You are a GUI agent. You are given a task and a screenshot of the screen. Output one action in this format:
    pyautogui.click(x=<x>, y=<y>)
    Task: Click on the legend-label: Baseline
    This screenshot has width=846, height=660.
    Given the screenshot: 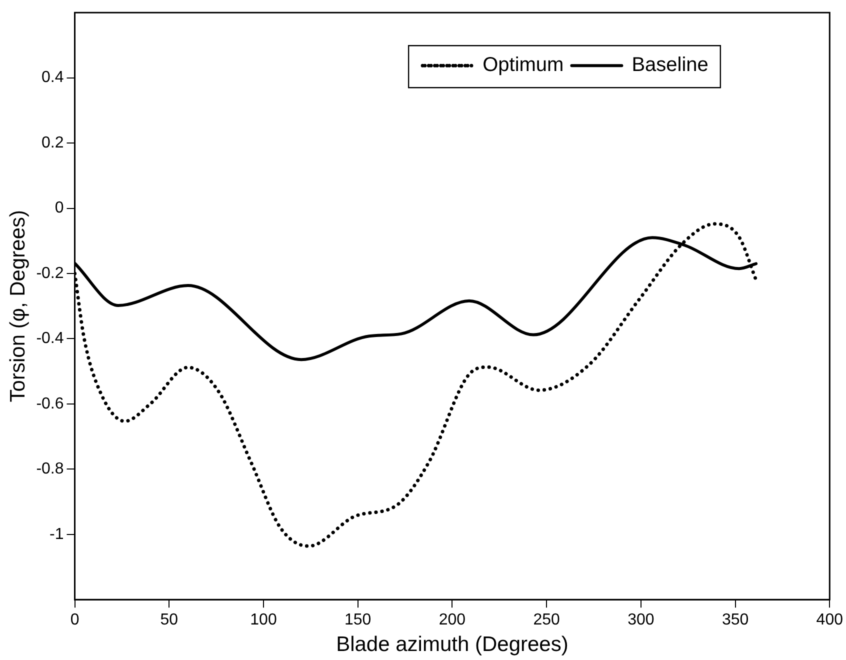 What is the action you would take?
    pyautogui.click(x=670, y=65)
    